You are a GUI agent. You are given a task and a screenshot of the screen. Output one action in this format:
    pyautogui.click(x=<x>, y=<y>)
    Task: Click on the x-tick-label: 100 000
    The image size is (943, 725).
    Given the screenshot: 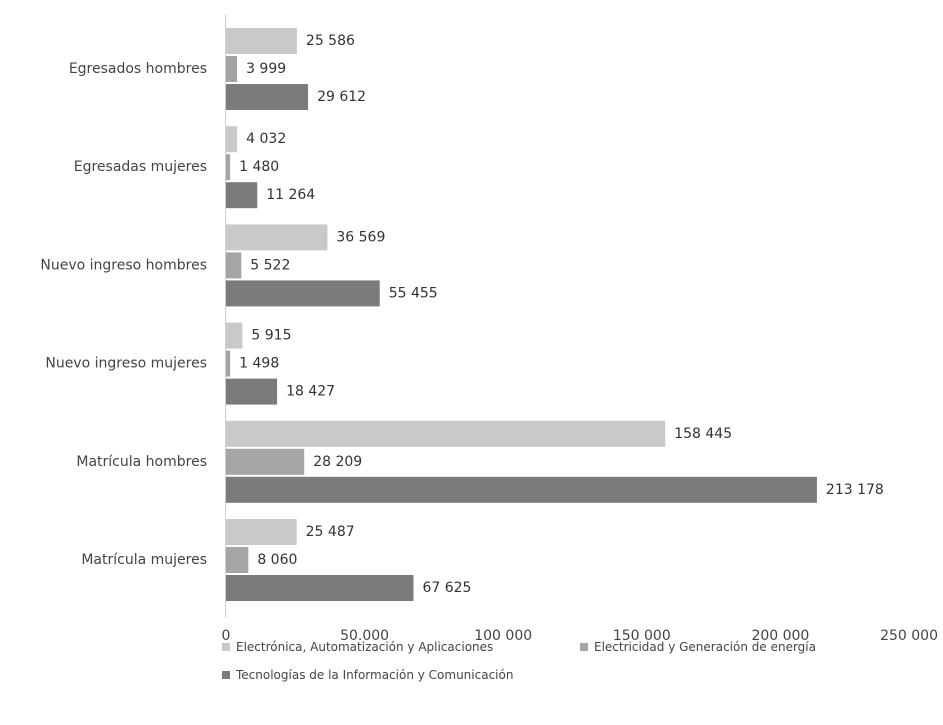 What is the action you would take?
    pyautogui.click(x=503, y=634)
    